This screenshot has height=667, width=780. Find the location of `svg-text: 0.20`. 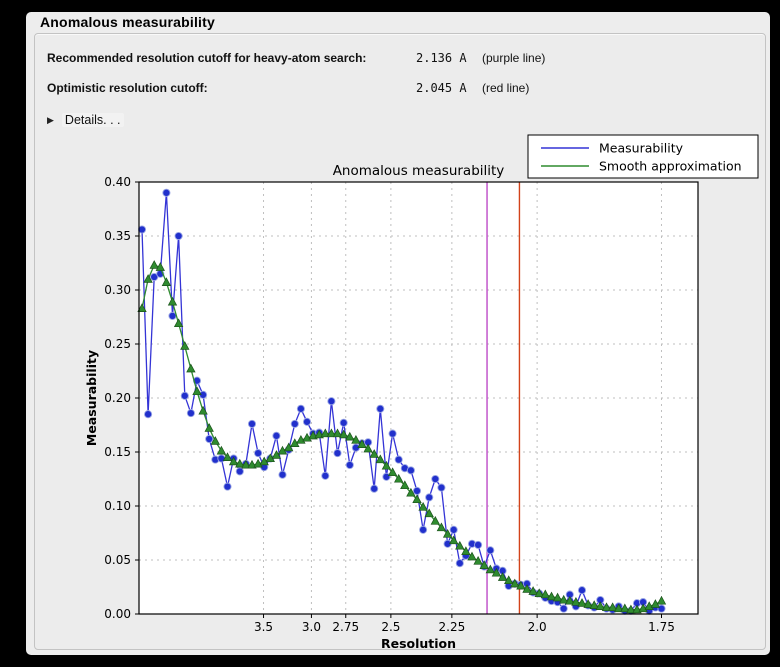

svg-text: 0.20 is located at coordinates (117, 398).